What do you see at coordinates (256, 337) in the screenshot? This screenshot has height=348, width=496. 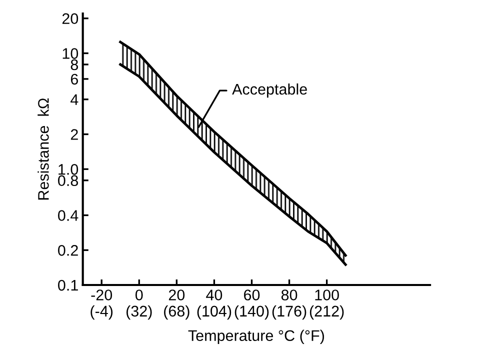 I see `x-axis-title: Temperature °C (°F)` at bounding box center [256, 337].